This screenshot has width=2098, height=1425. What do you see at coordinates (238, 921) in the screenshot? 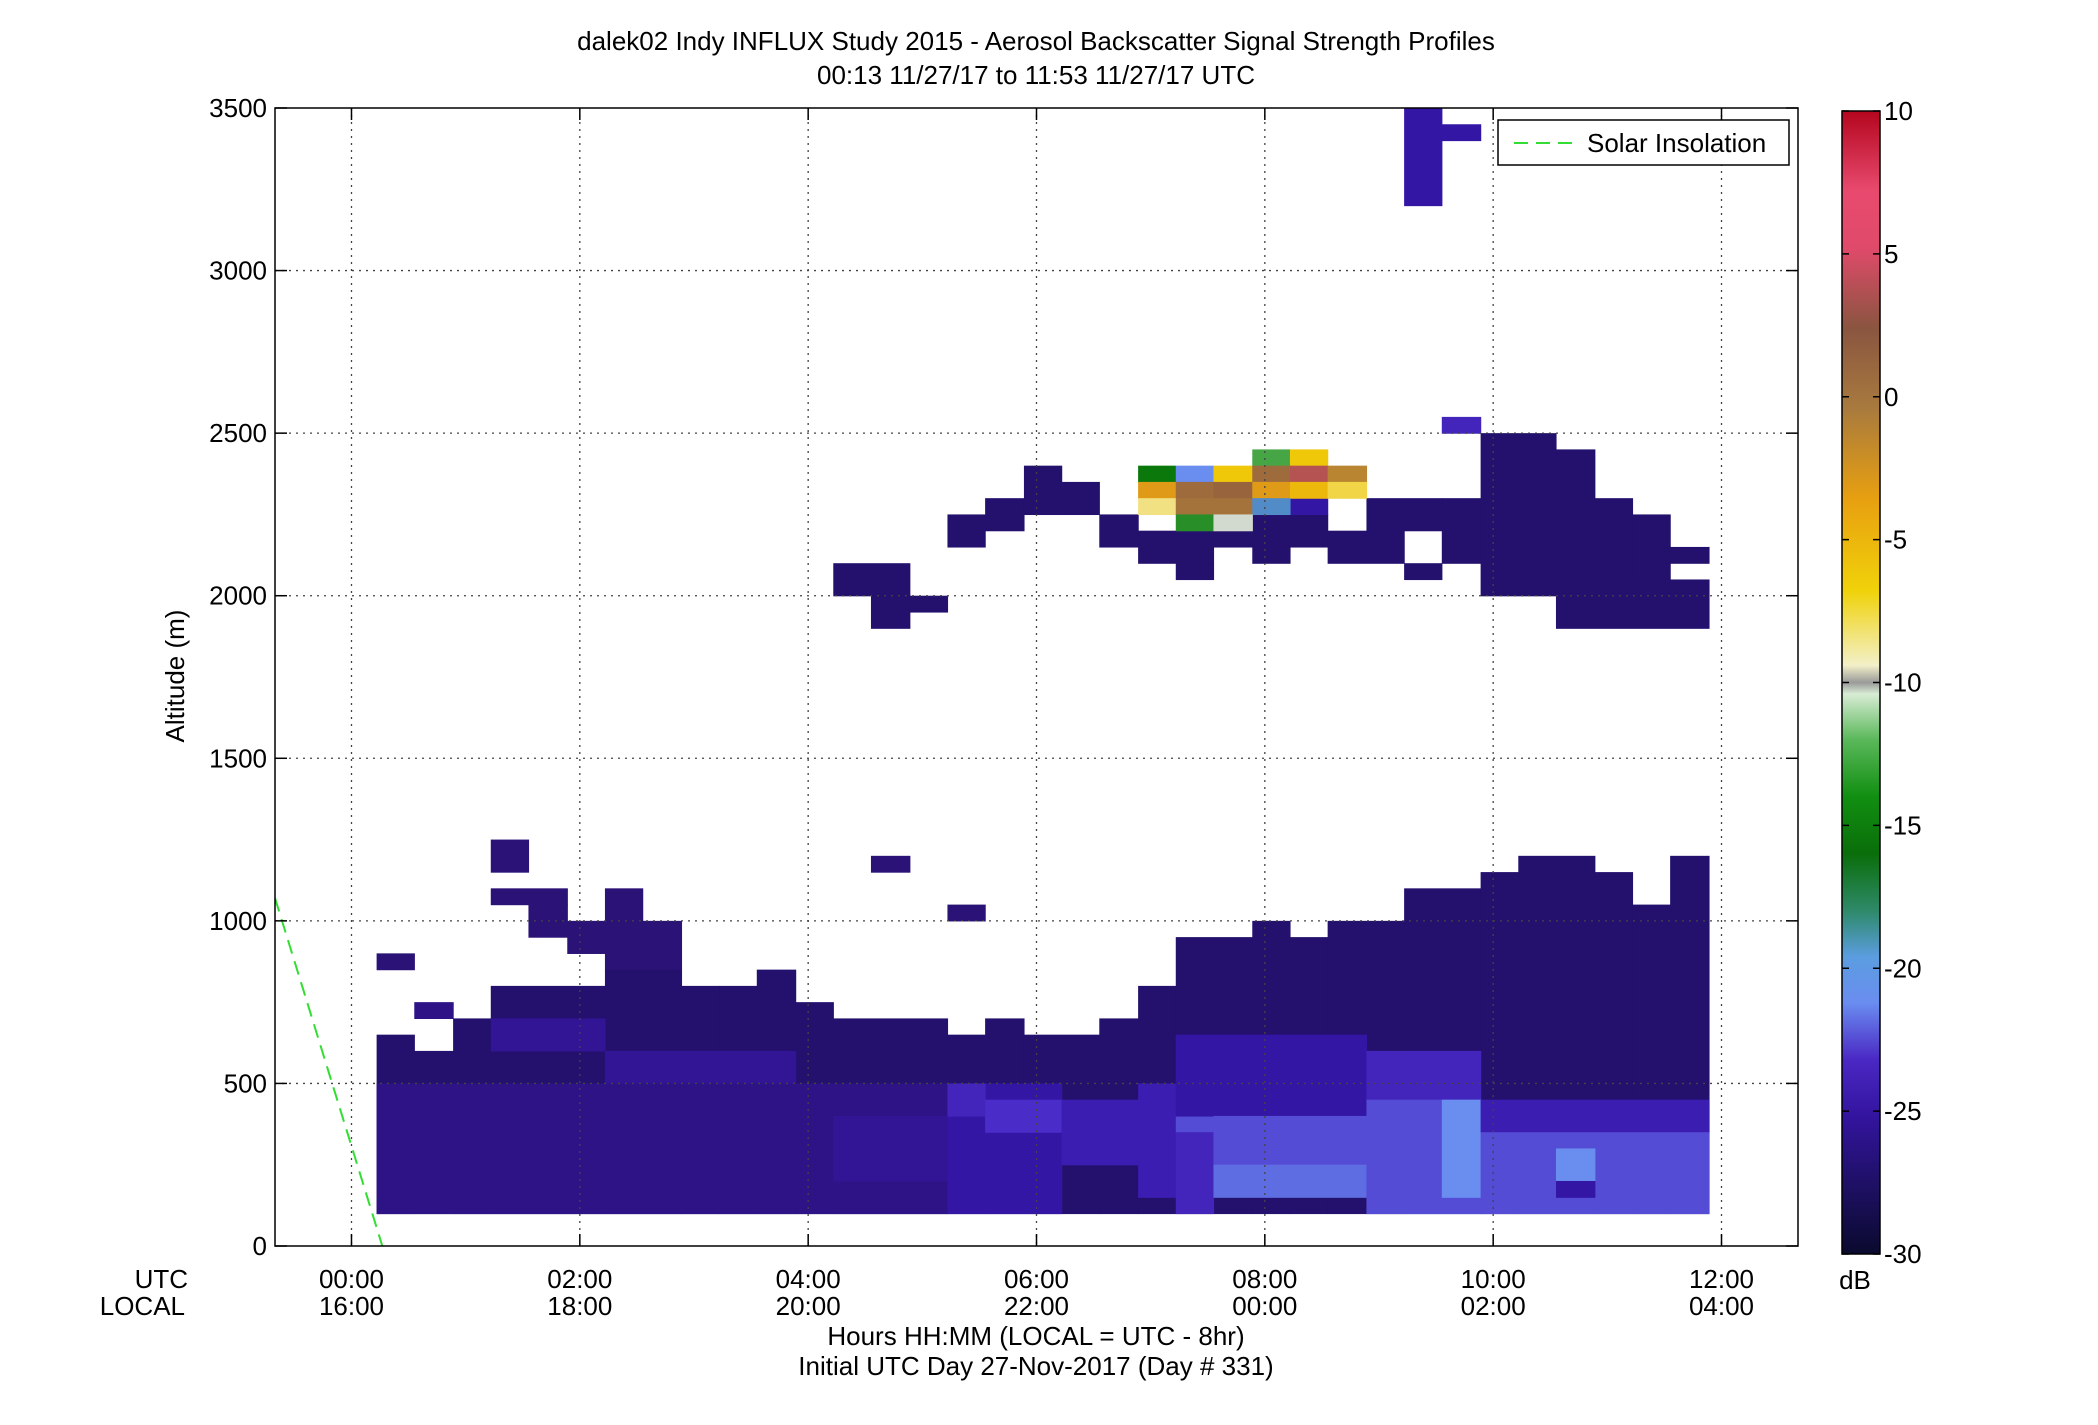
I see `y-tick-label-2: 1000` at bounding box center [238, 921].